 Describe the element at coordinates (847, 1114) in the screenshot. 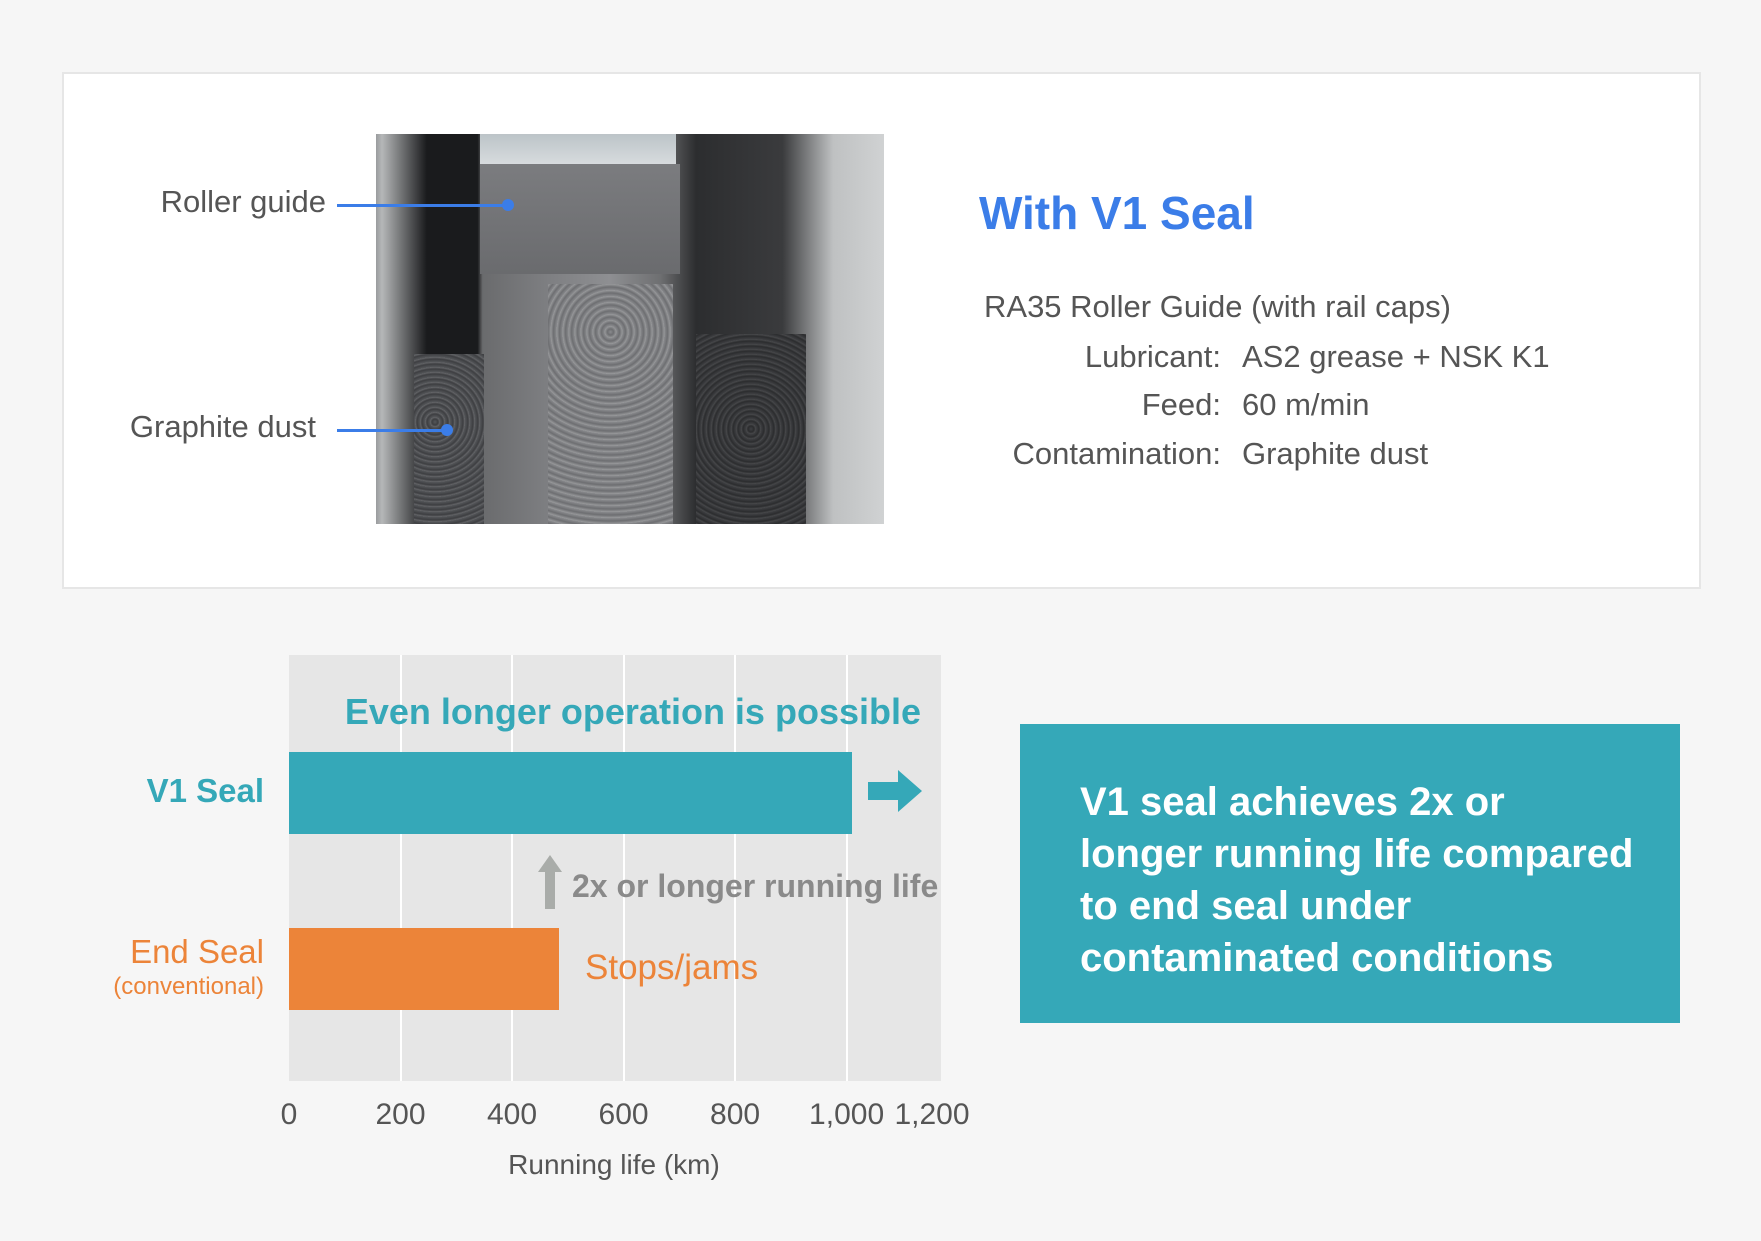

I see `x-tick-label: 1,000` at that location.